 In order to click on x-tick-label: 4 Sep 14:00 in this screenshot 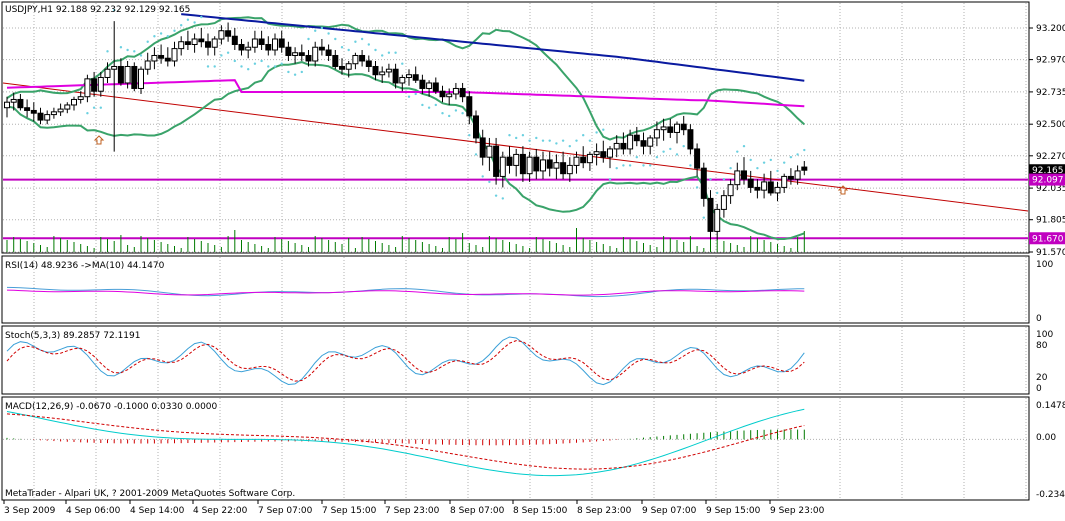, I will do `click(157, 511)`.